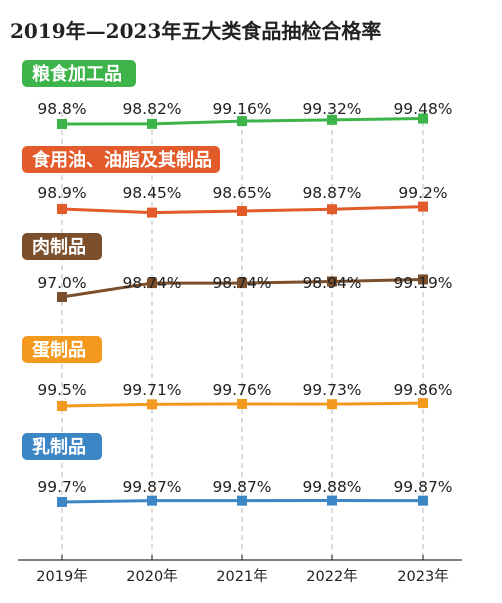 The height and width of the screenshot is (603, 502). I want to click on data-label: 98.94%, so click(331, 283).